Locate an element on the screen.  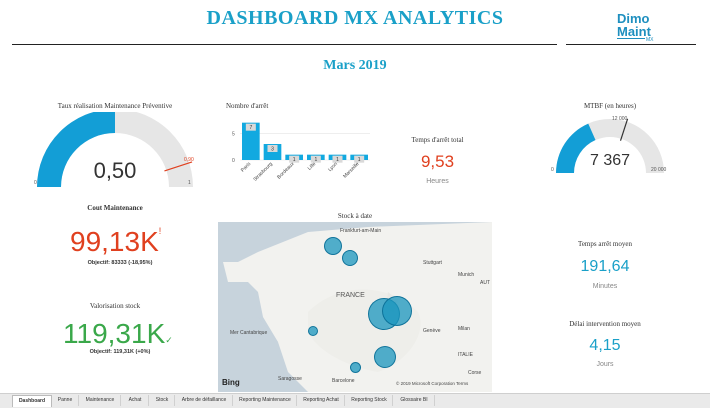
header-rule-left is located at coordinates (284, 44).